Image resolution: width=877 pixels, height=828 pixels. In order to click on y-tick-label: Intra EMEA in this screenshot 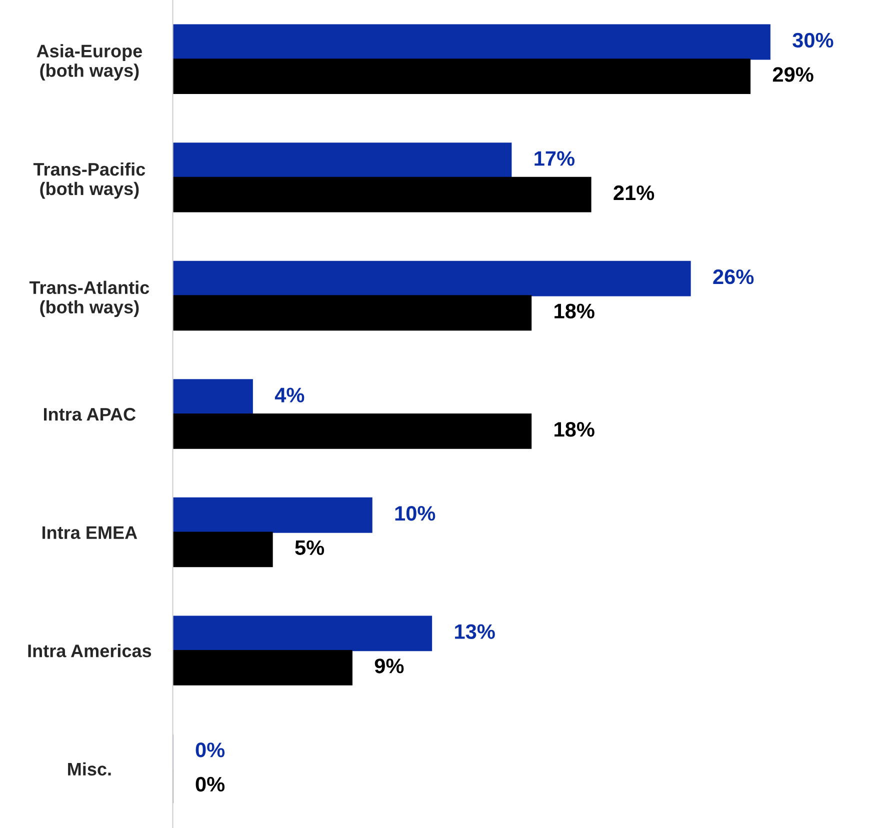, I will do `click(90, 533)`.